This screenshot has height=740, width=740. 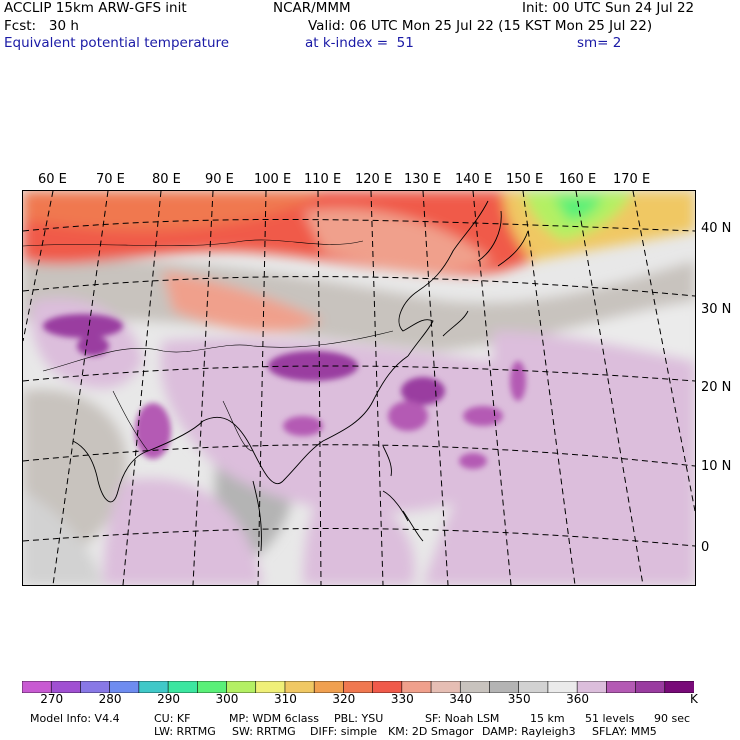 What do you see at coordinates (608, 8) in the screenshot?
I see `init-time: Init: 00 UTC Sun 24 Jul 22` at bounding box center [608, 8].